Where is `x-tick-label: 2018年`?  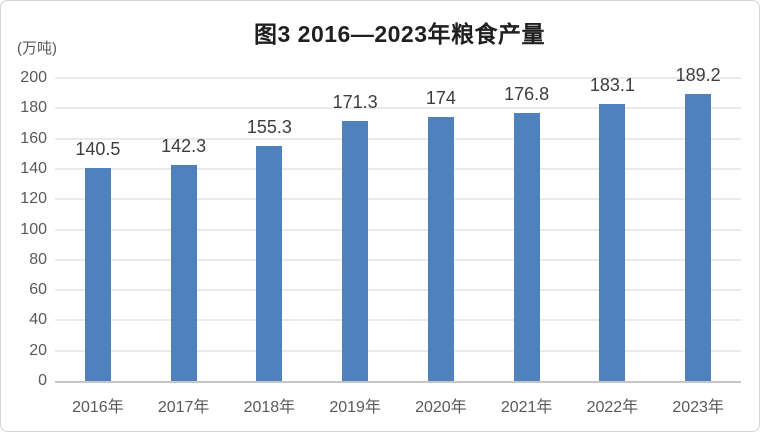 x-tick-label: 2018年 is located at coordinates (269, 407).